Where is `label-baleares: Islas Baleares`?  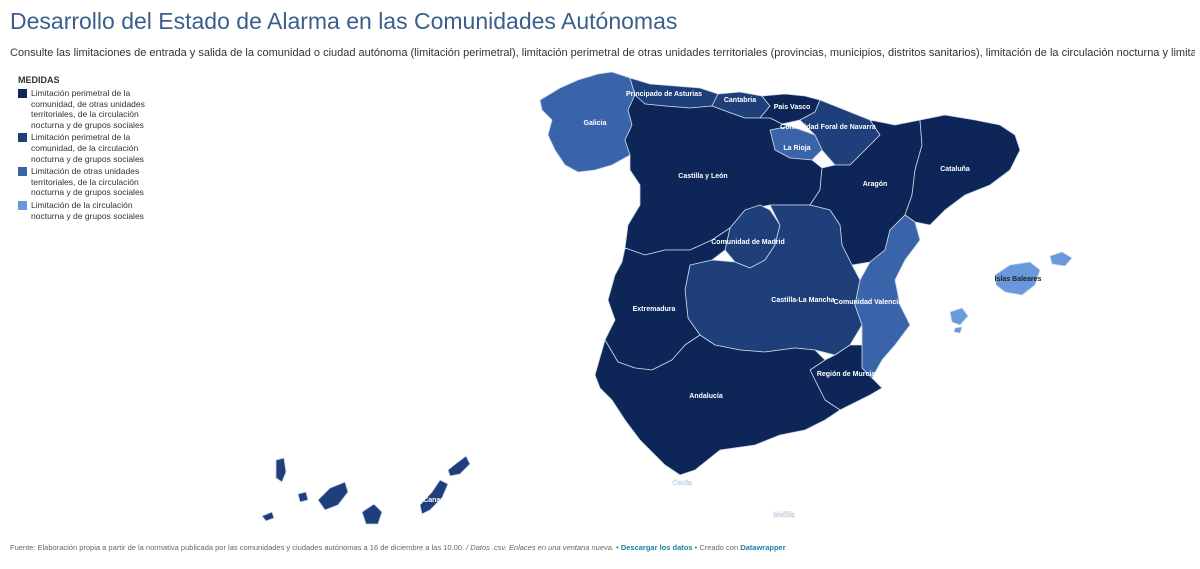 label-baleares: Islas Baleares is located at coordinates (1018, 279).